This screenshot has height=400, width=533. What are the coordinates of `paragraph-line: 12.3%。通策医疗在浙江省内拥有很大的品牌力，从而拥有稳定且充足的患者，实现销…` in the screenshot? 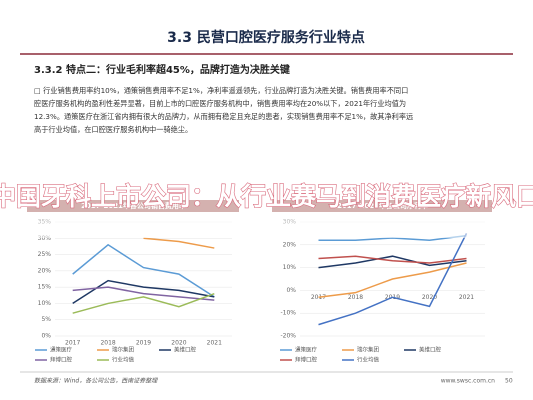 It's located at (223, 116).